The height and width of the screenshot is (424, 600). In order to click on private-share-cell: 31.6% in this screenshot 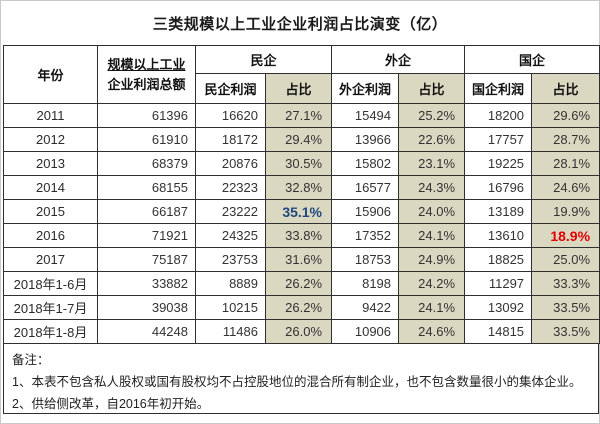, I will do `click(298, 259)`.